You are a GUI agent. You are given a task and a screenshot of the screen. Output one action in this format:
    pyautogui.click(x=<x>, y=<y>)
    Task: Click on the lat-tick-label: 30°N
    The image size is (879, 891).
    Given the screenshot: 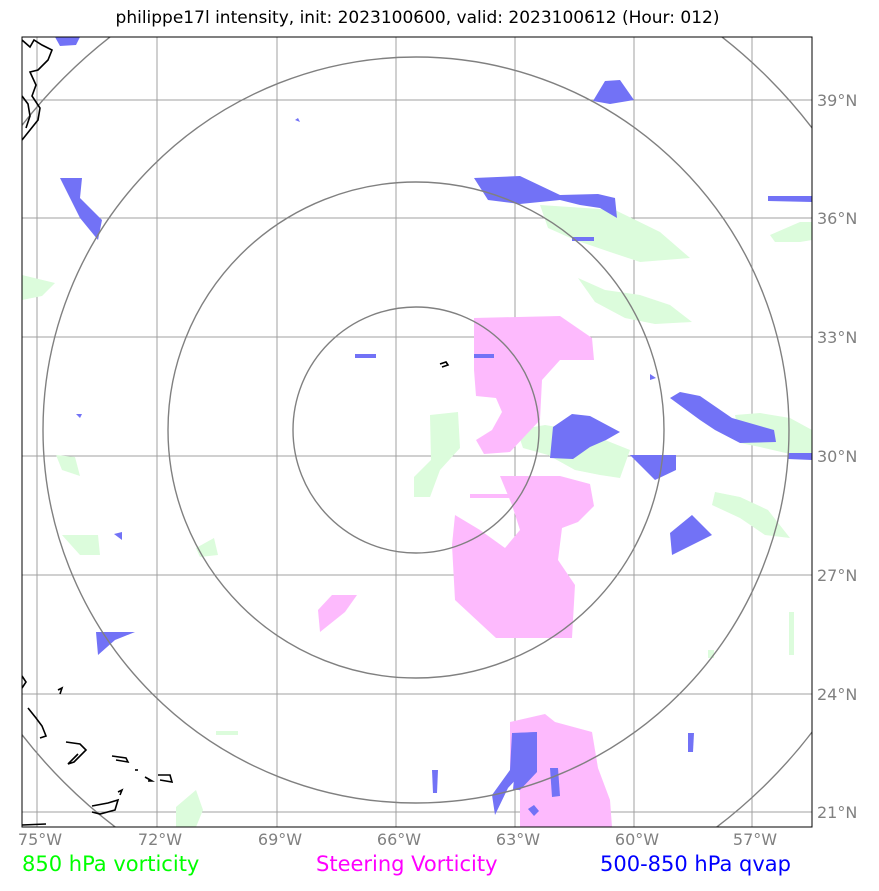 What is the action you would take?
    pyautogui.click(x=837, y=456)
    